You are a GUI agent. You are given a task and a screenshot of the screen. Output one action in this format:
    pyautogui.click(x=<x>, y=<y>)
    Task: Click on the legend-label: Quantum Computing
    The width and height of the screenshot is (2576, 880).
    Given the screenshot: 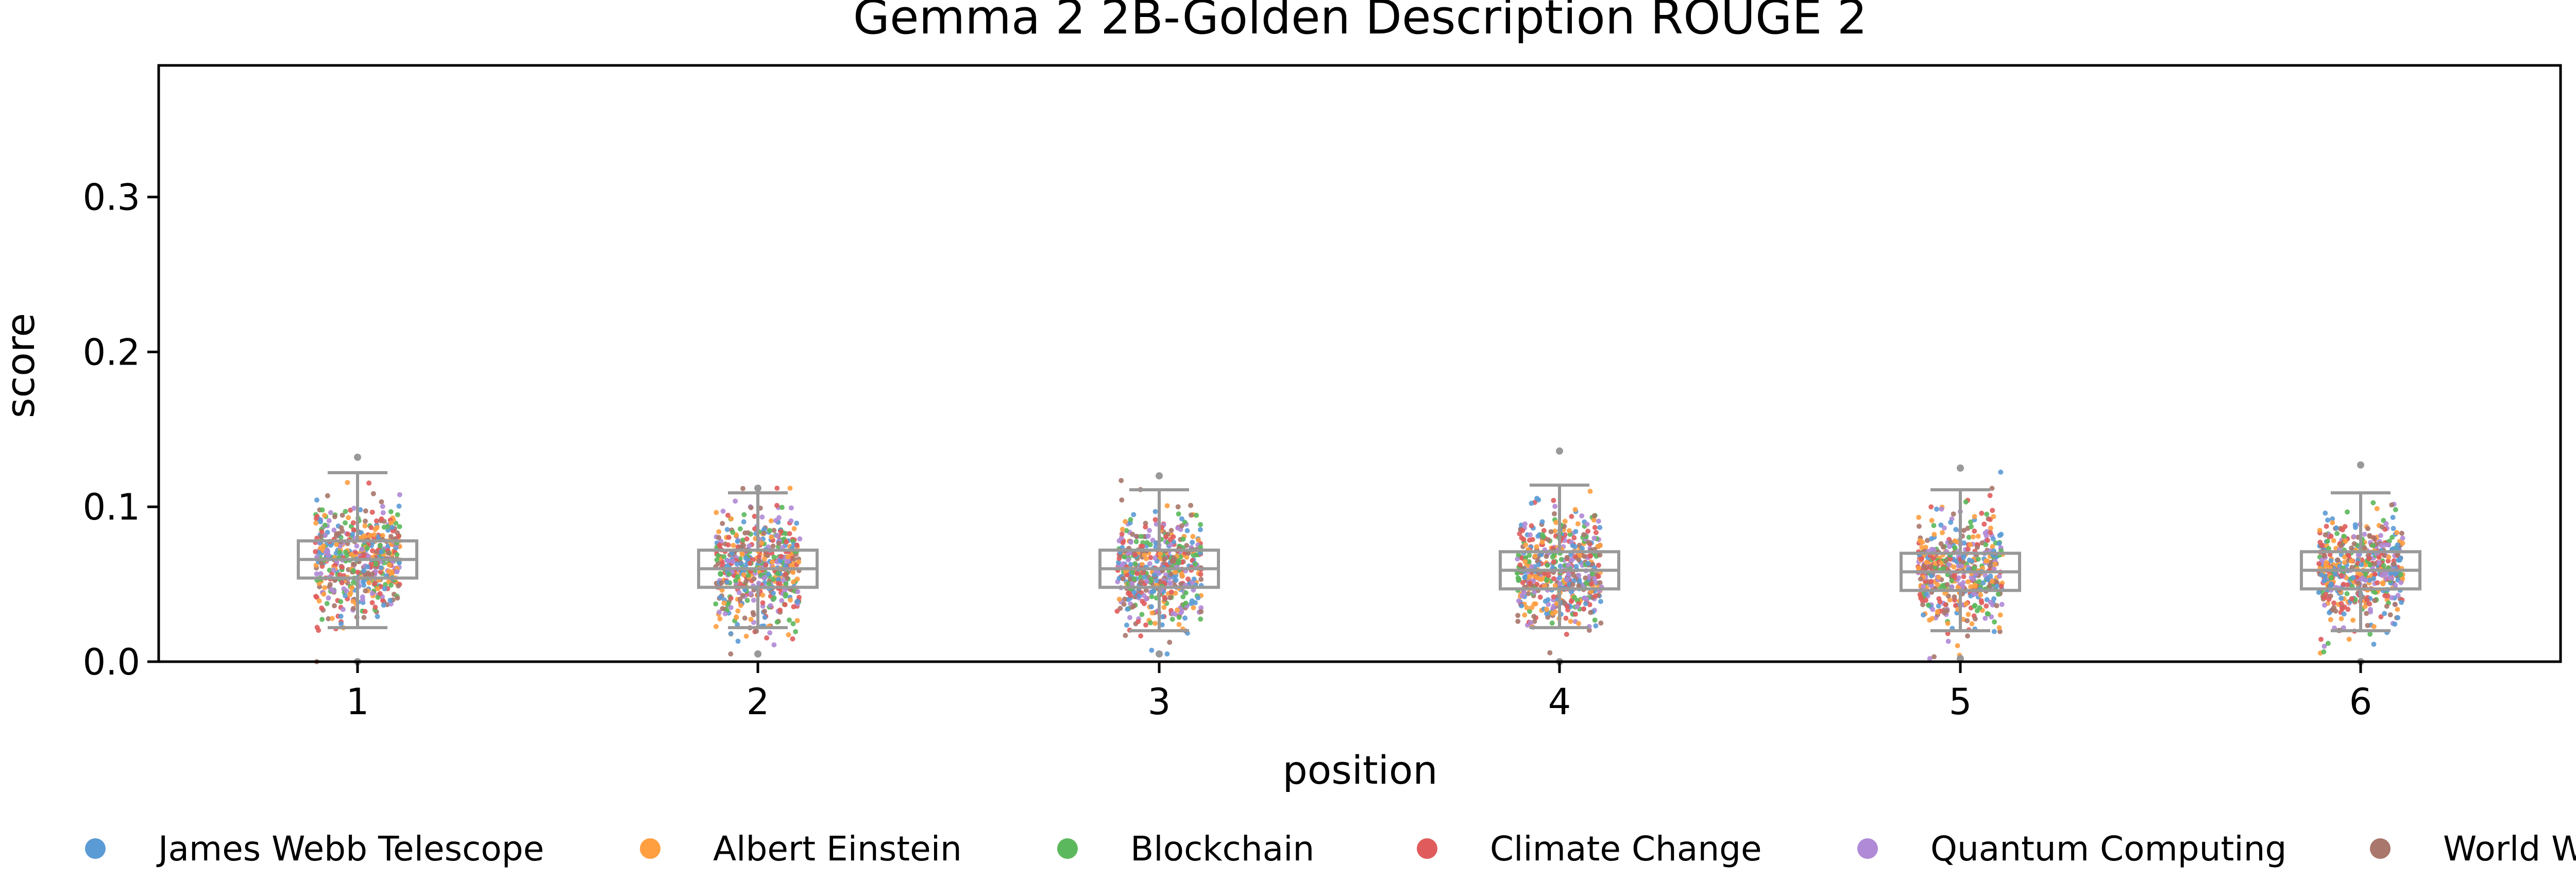 What is the action you would take?
    pyautogui.click(x=2108, y=849)
    